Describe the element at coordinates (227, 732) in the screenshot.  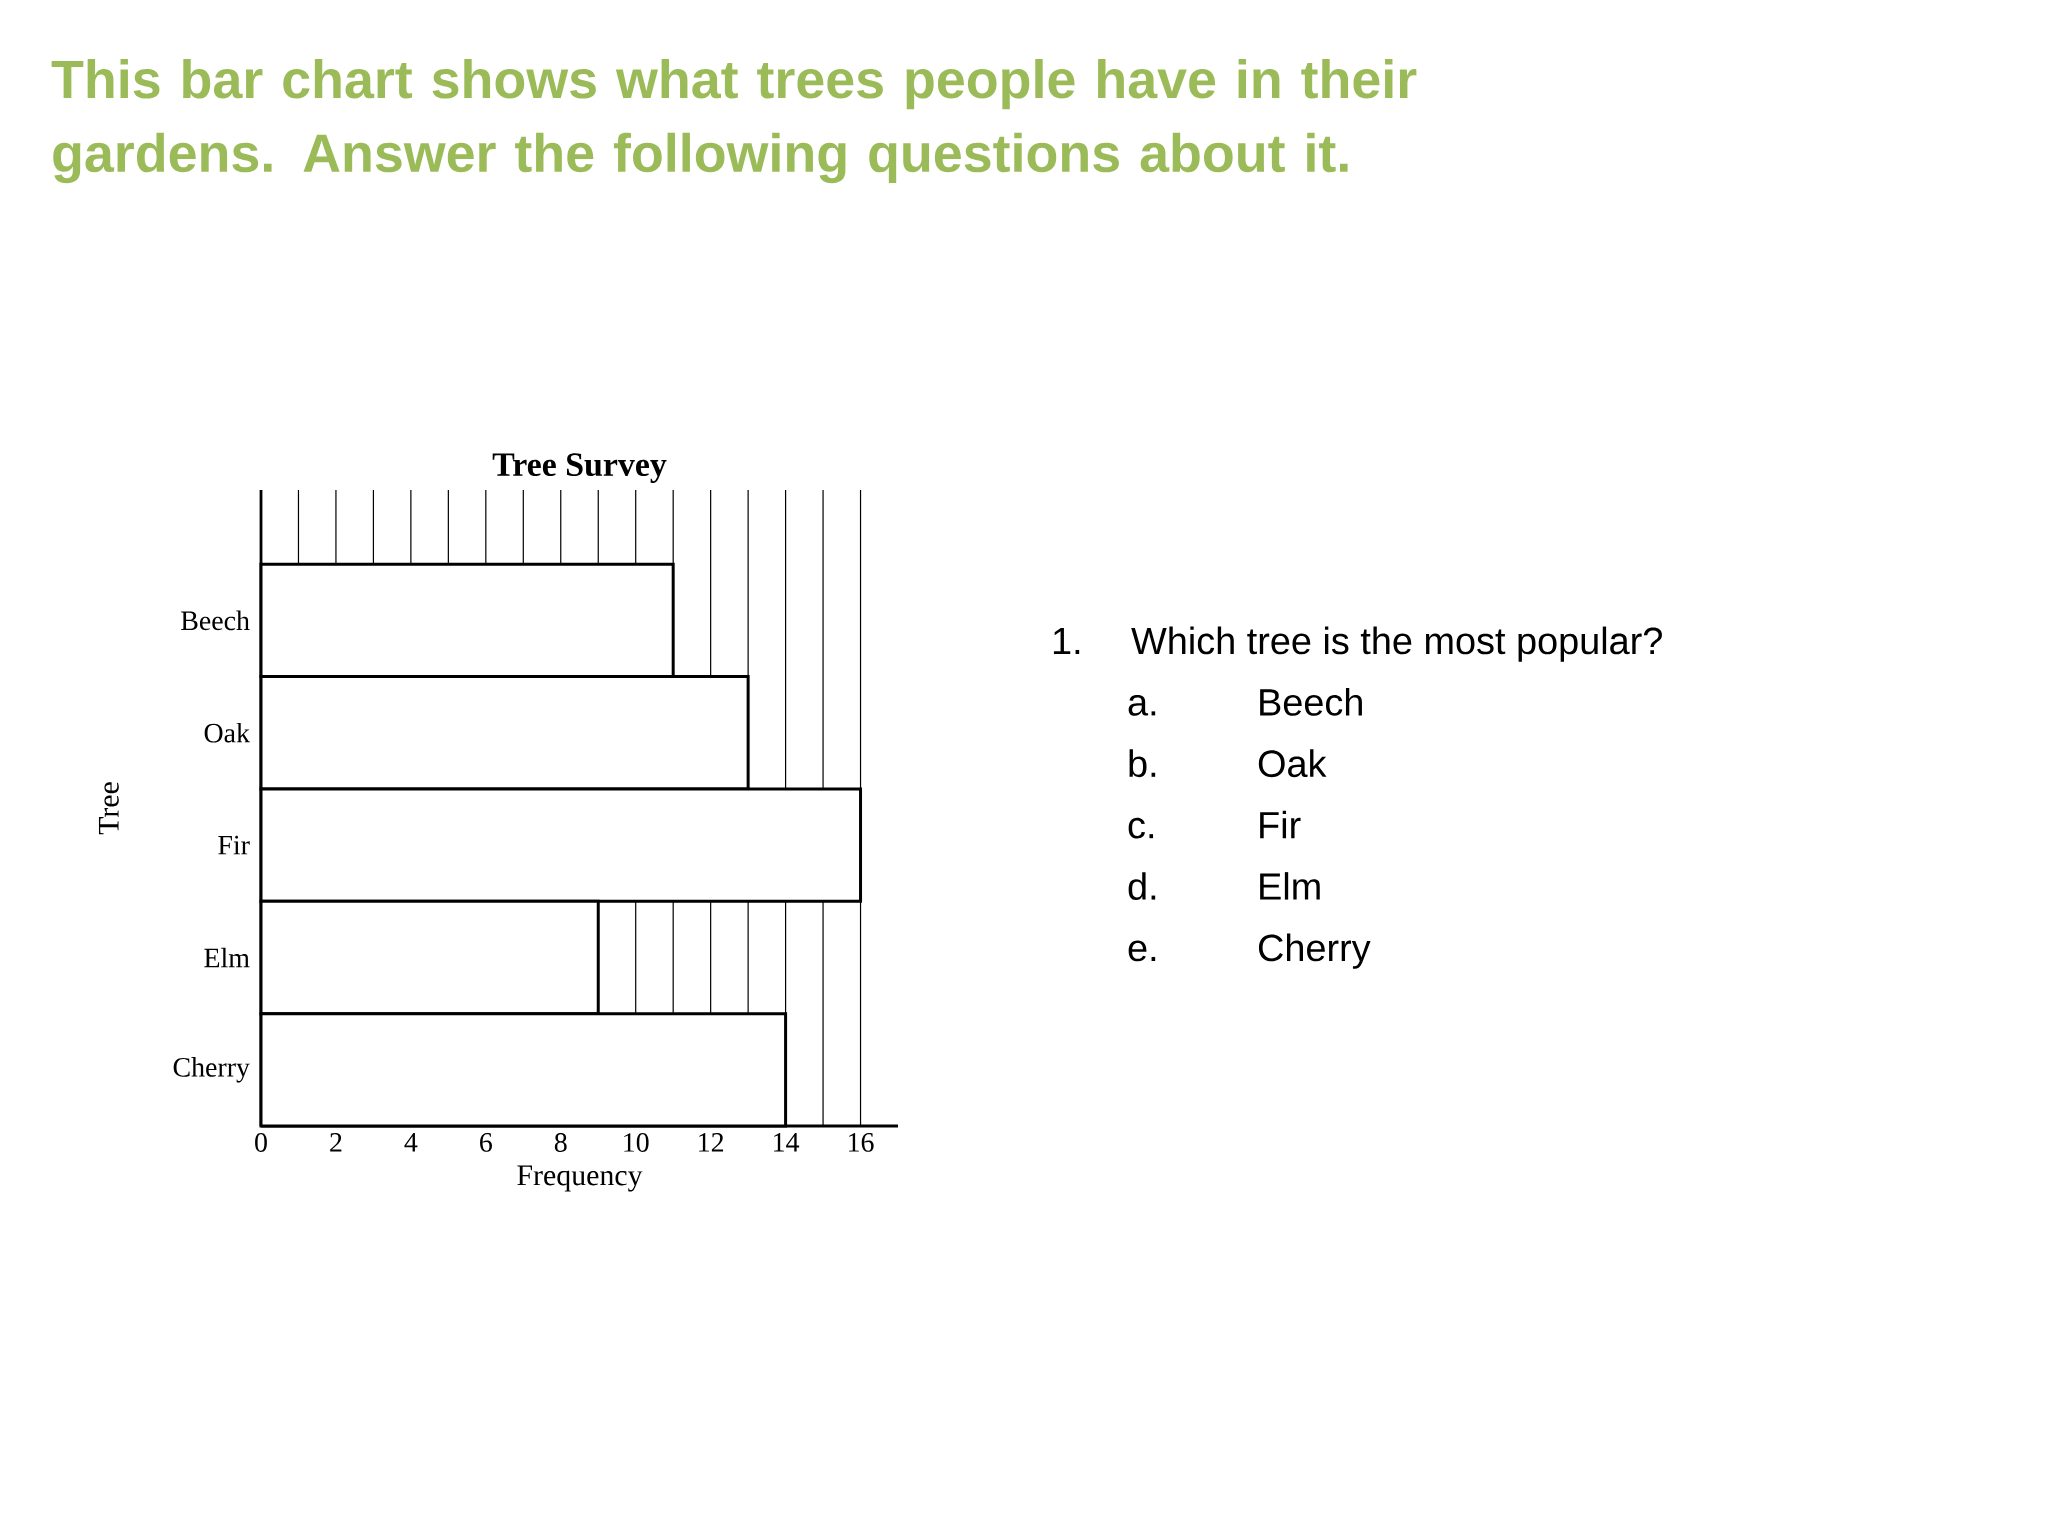
I see `y-tick-label: Oak` at that location.